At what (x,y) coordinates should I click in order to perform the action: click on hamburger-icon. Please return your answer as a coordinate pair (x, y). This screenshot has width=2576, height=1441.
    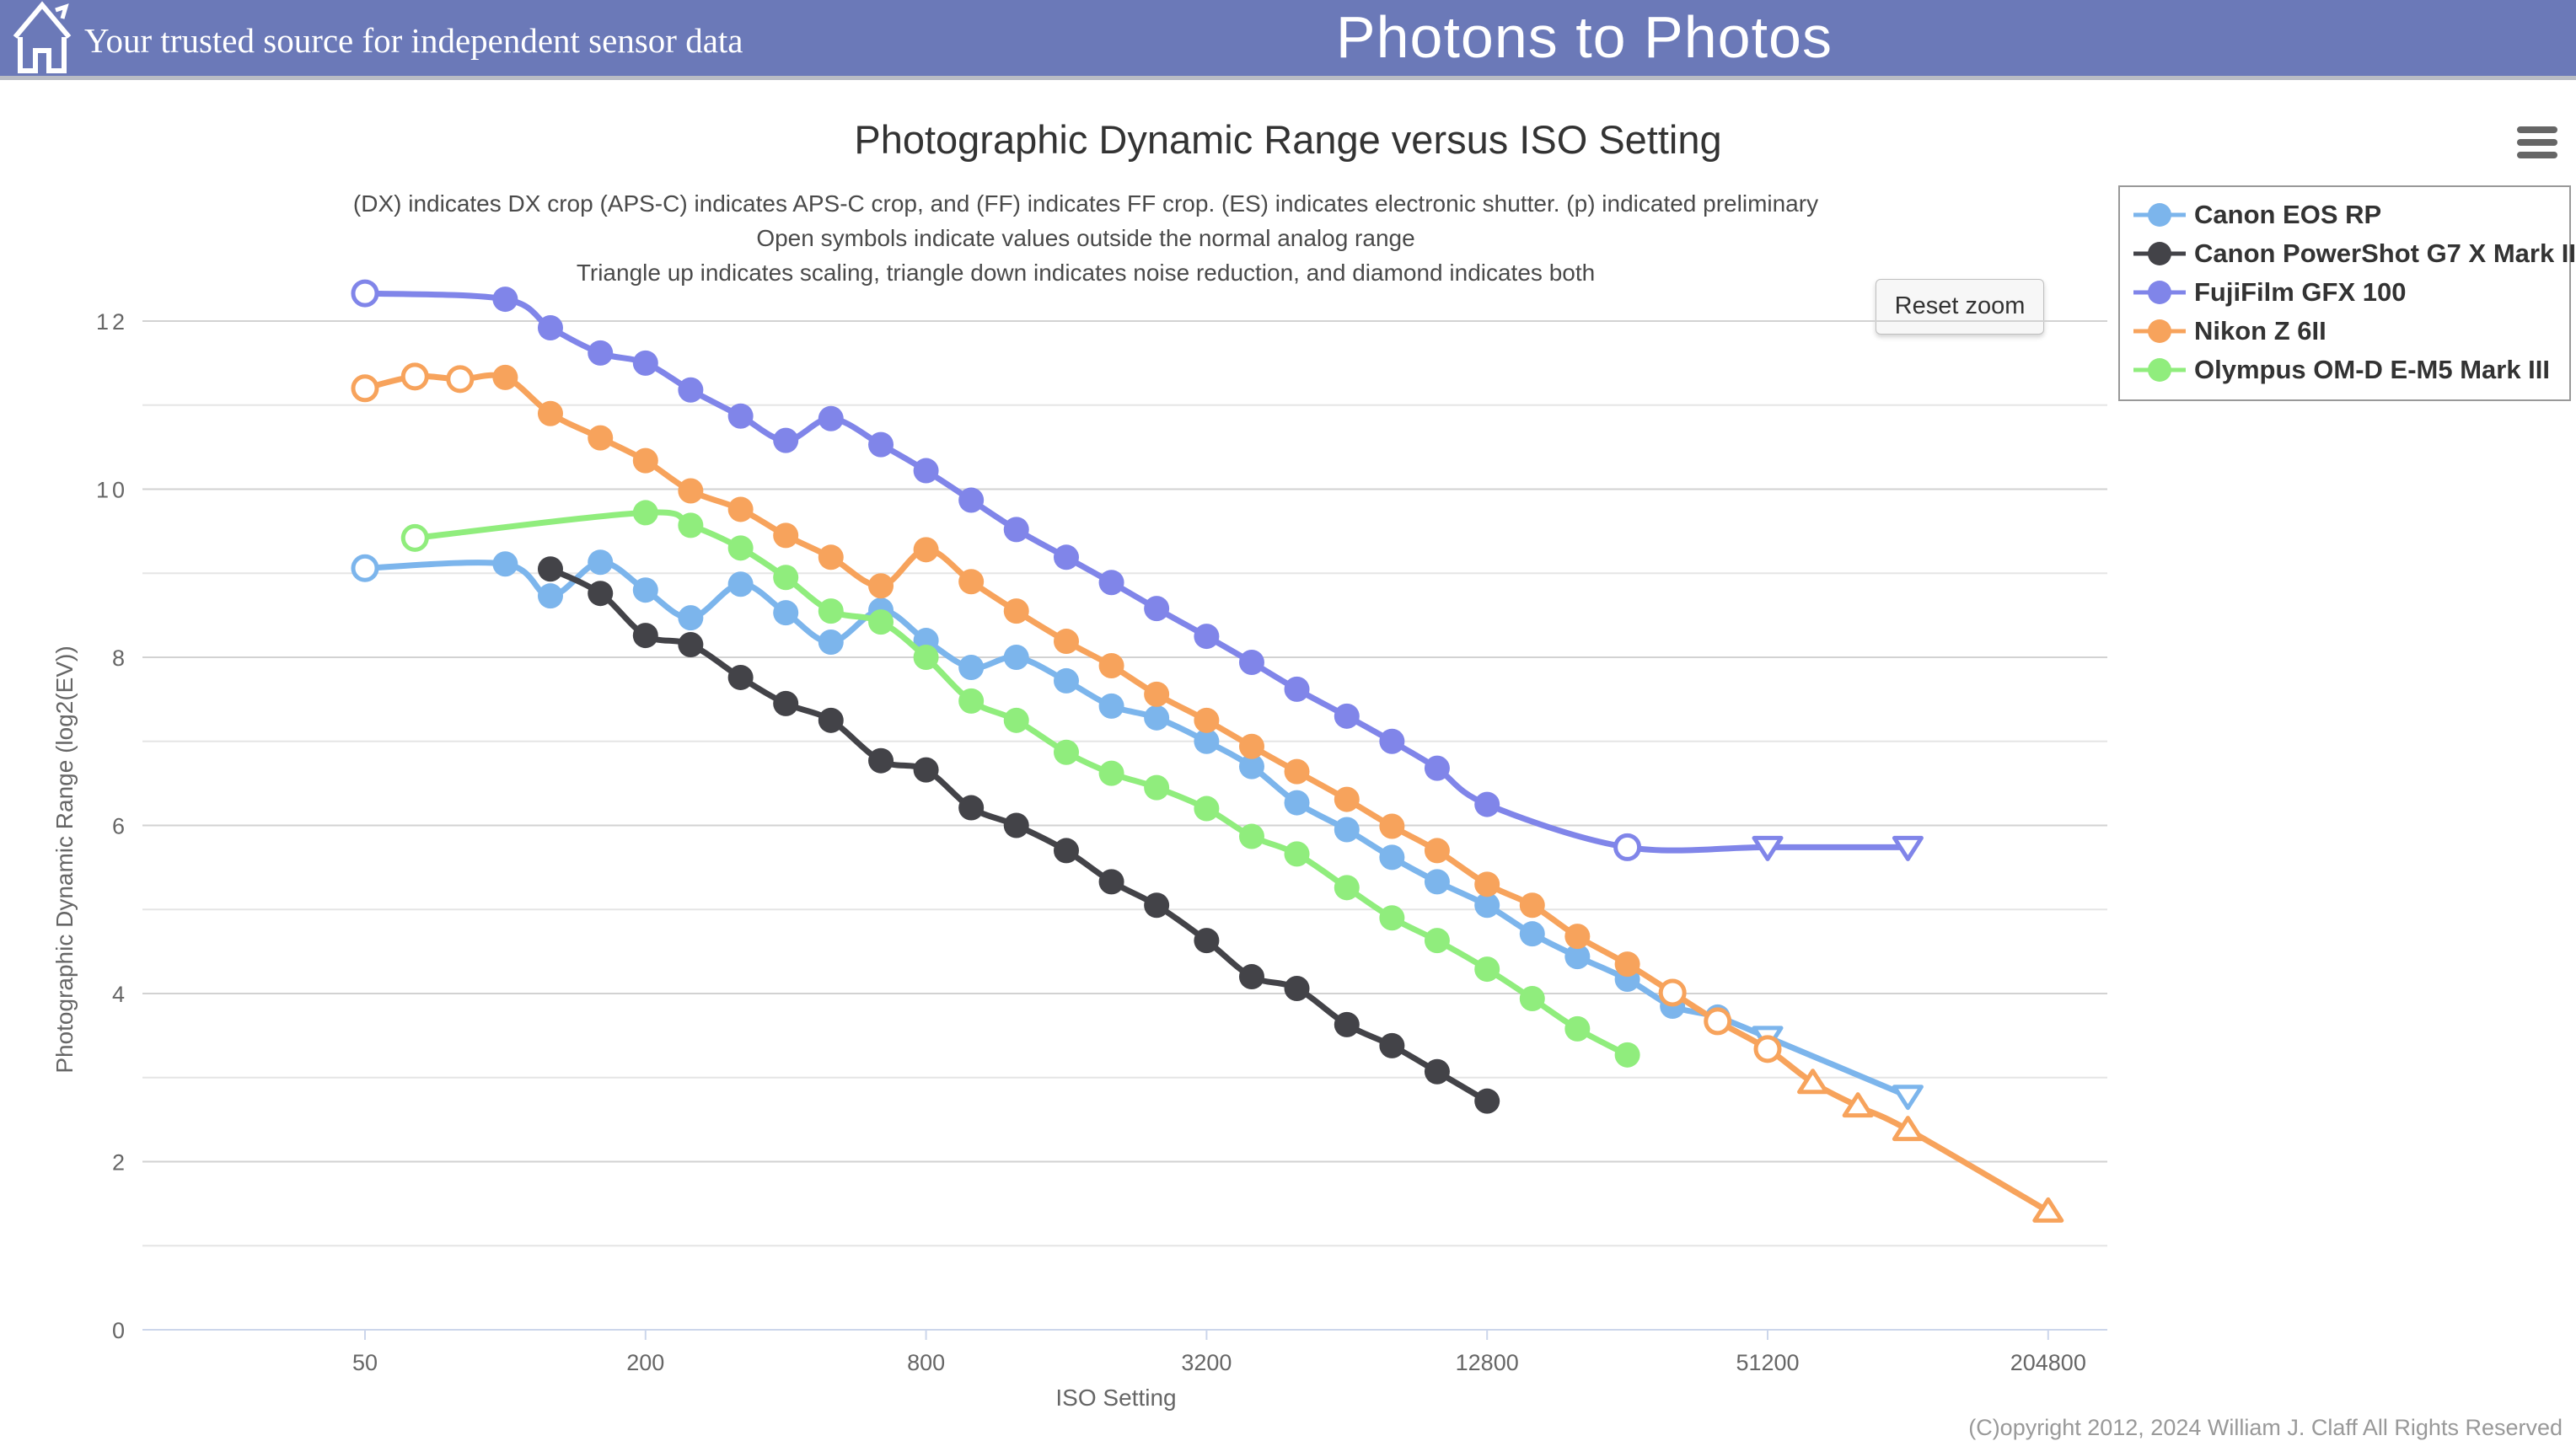
    Looking at the image, I should click on (2537, 144).